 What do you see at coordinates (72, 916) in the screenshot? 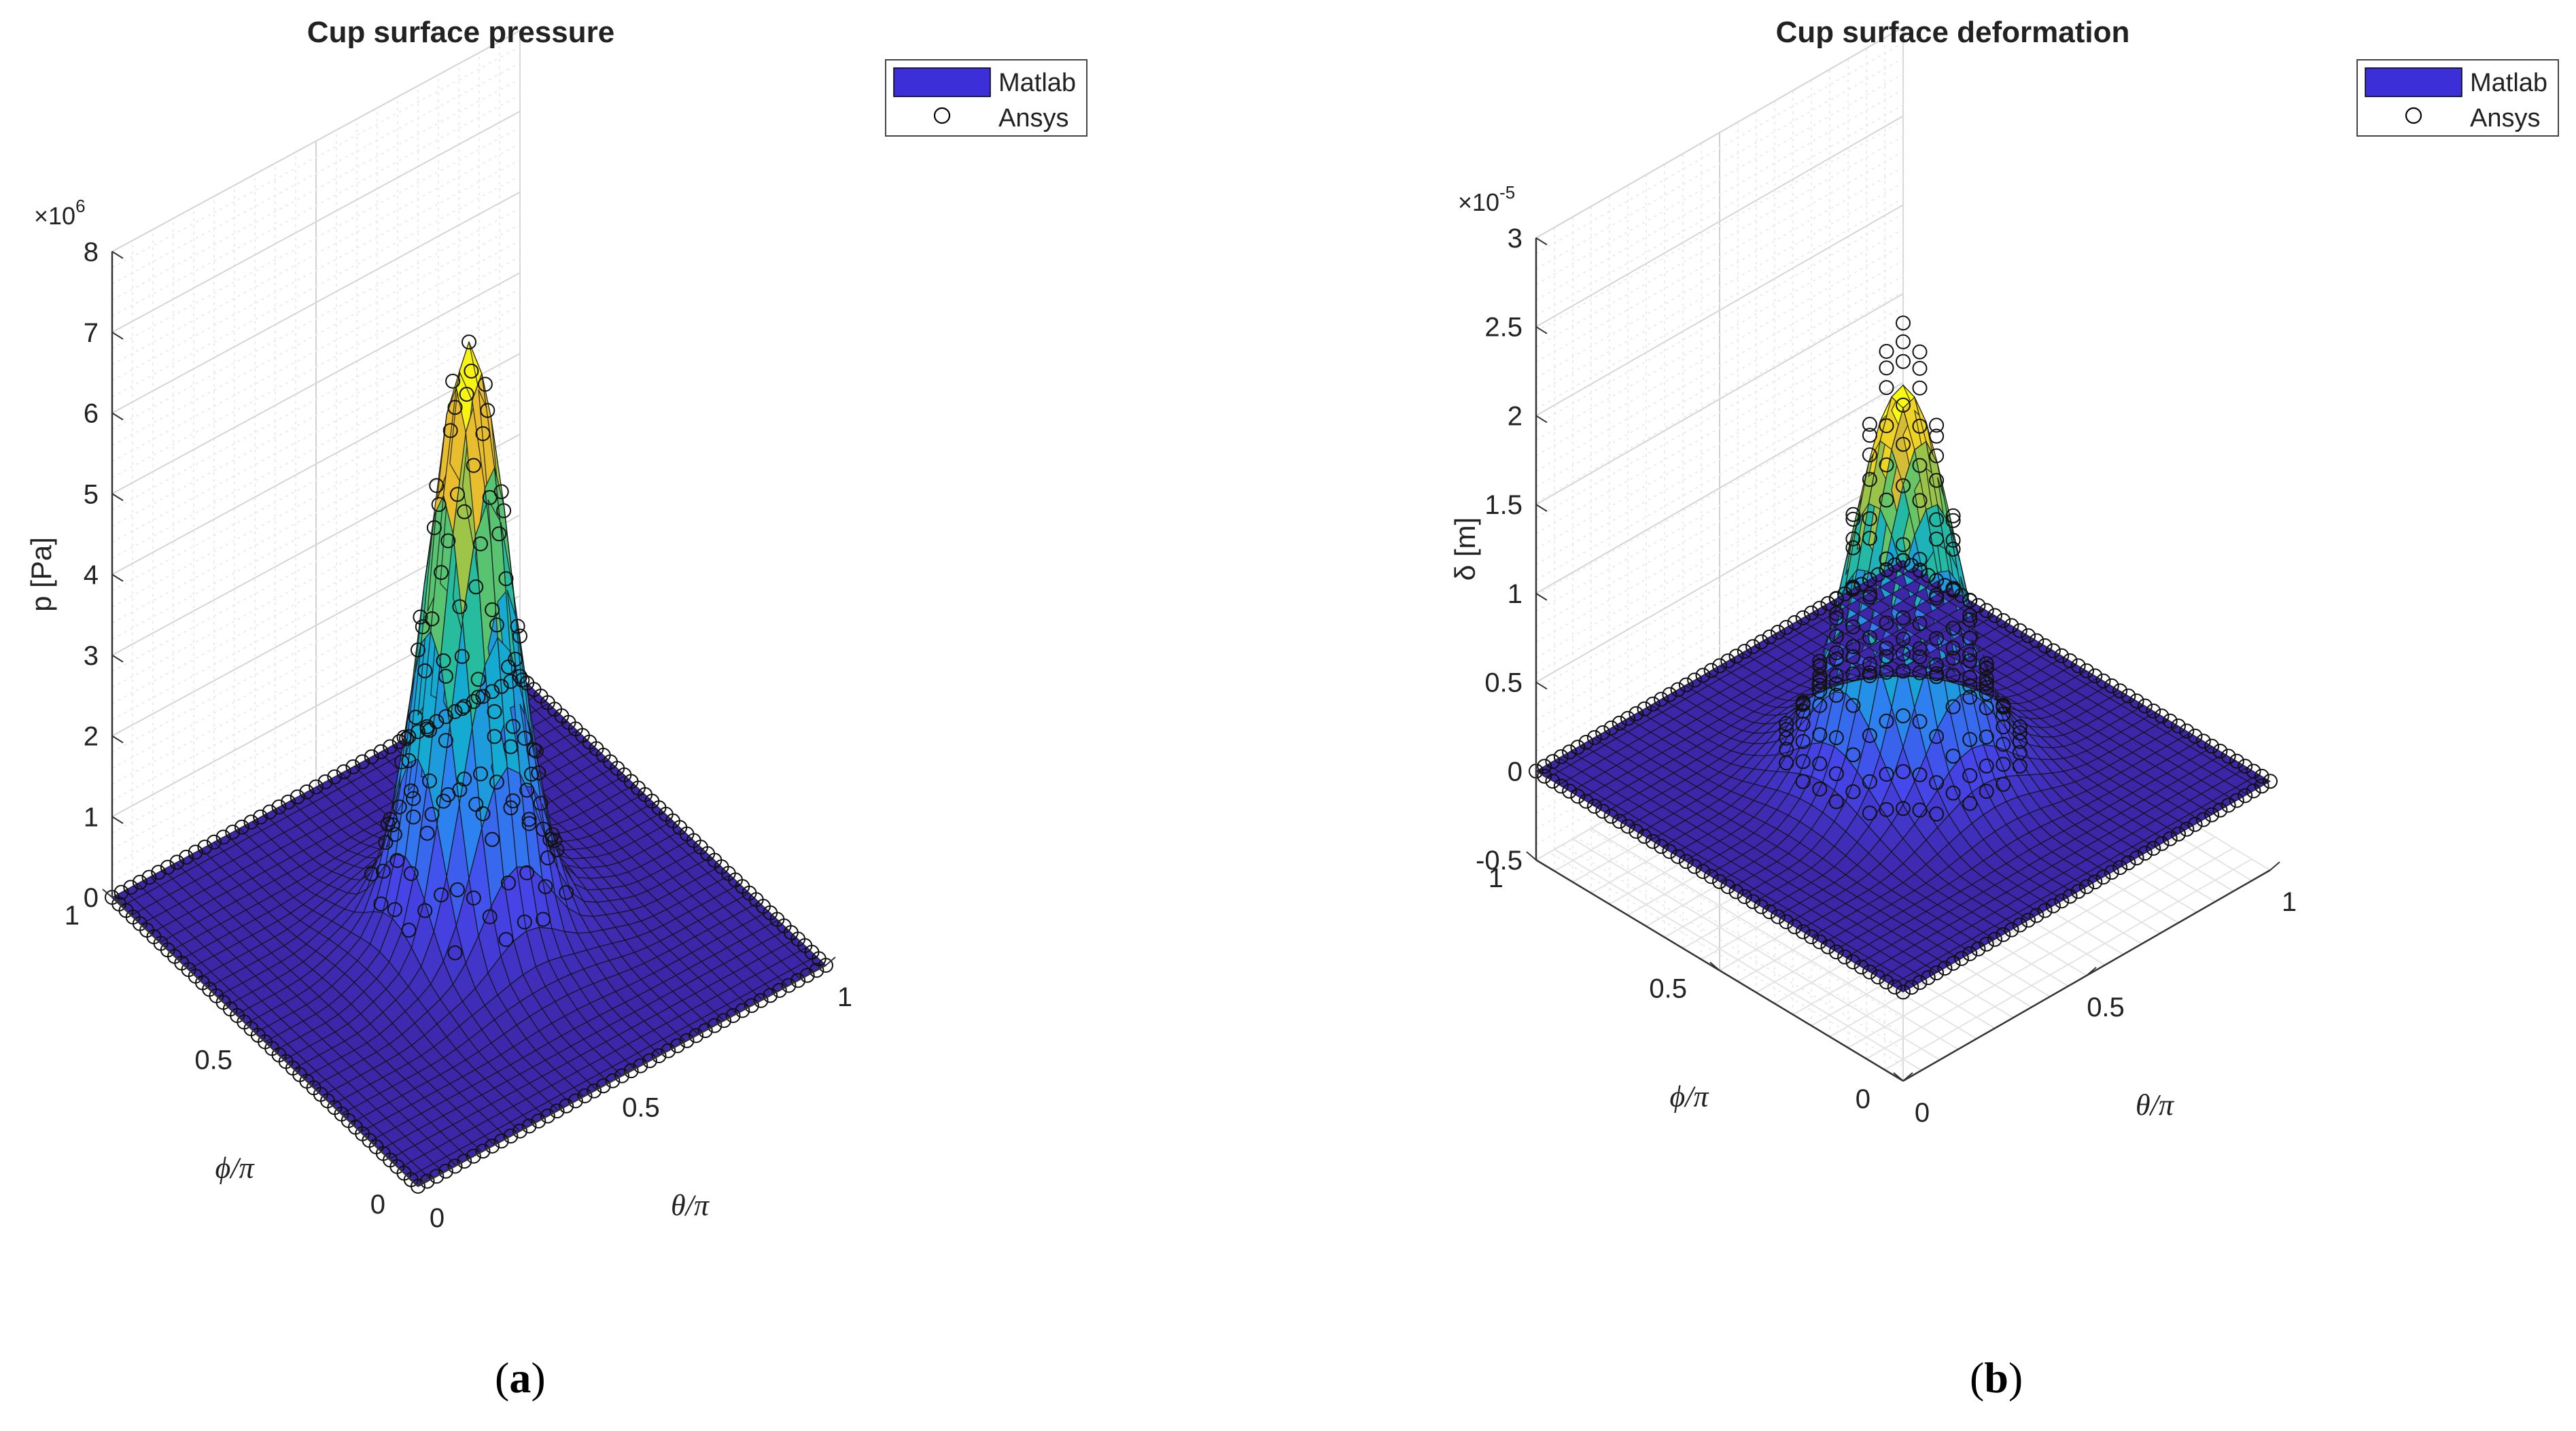
I see `y-tick-label: 1` at bounding box center [72, 916].